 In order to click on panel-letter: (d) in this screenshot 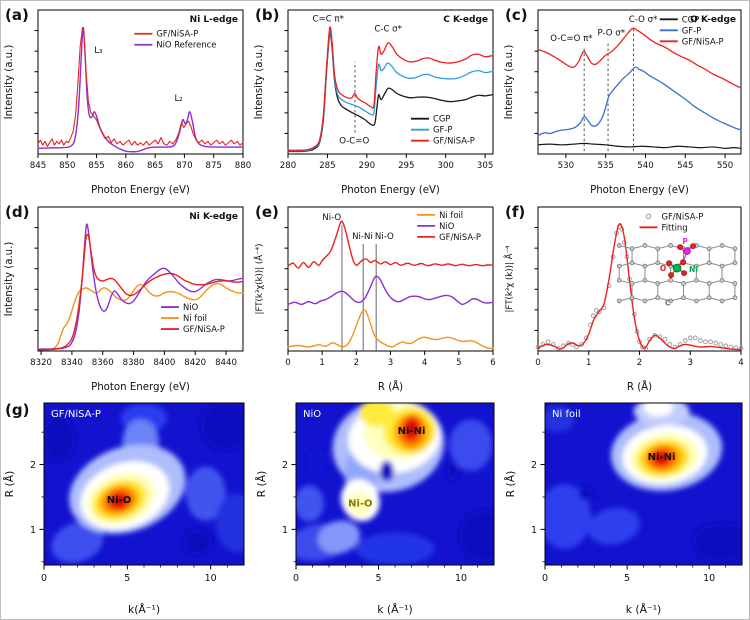, I will do `click(17, 212)`.